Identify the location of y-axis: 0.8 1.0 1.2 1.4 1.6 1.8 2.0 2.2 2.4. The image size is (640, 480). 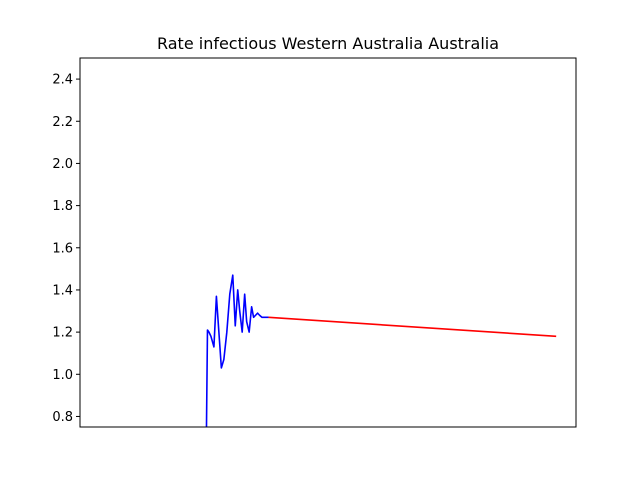
(66, 249).